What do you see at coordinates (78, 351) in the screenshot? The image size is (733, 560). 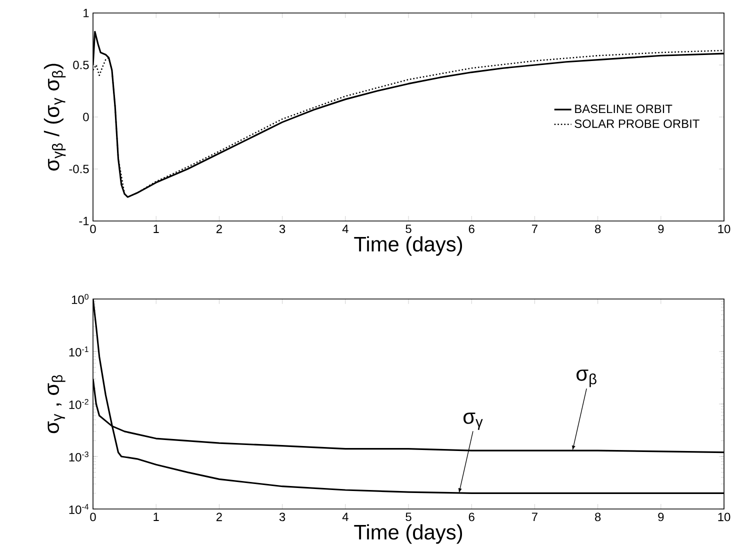 I see `y-tick-label: 10$^{-1}$` at bounding box center [78, 351].